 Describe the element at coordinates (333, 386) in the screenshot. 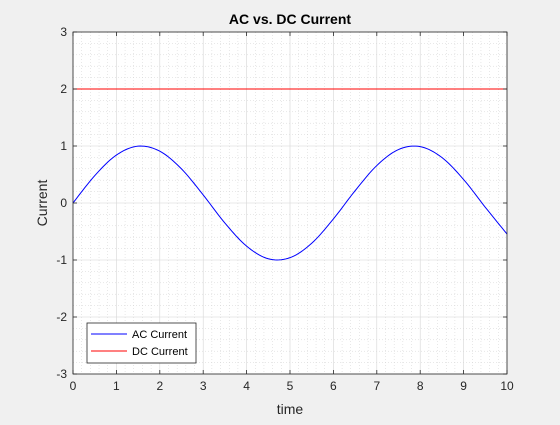

I see `x-tick-label: 6` at that location.